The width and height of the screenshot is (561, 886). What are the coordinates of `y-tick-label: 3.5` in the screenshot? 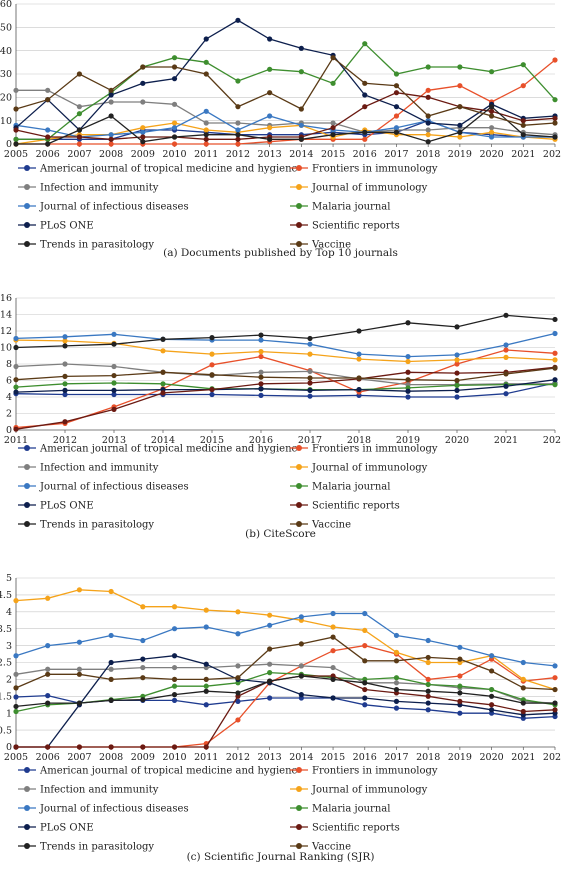 It's located at (6, 629).